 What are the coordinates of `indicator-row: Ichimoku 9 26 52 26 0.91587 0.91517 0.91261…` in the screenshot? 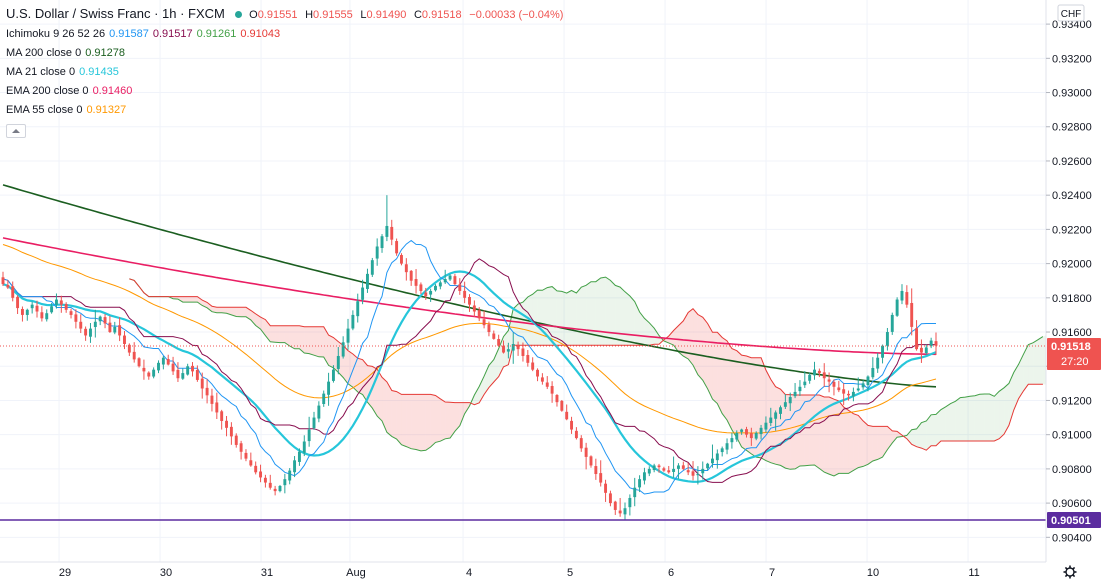 It's located at (286, 34).